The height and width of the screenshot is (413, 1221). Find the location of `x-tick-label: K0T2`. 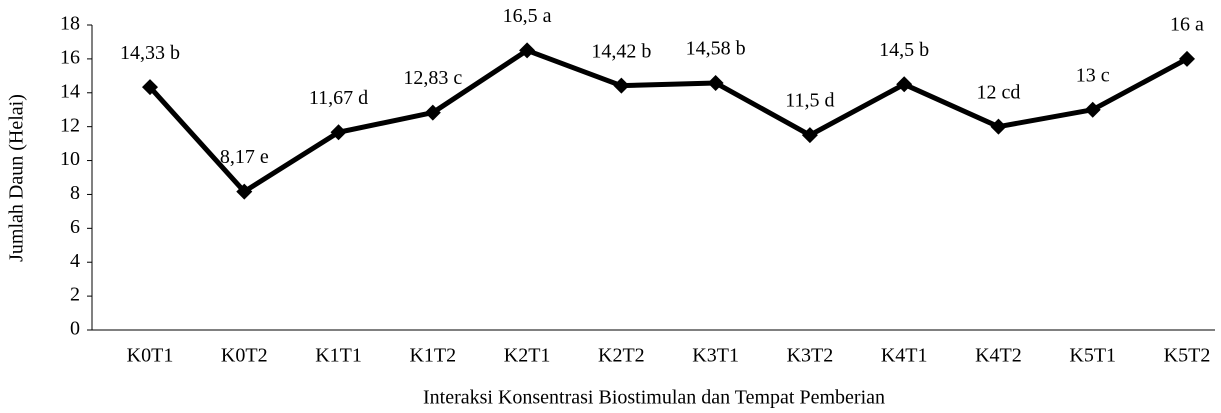

x-tick-label: K0T2 is located at coordinates (244, 356).